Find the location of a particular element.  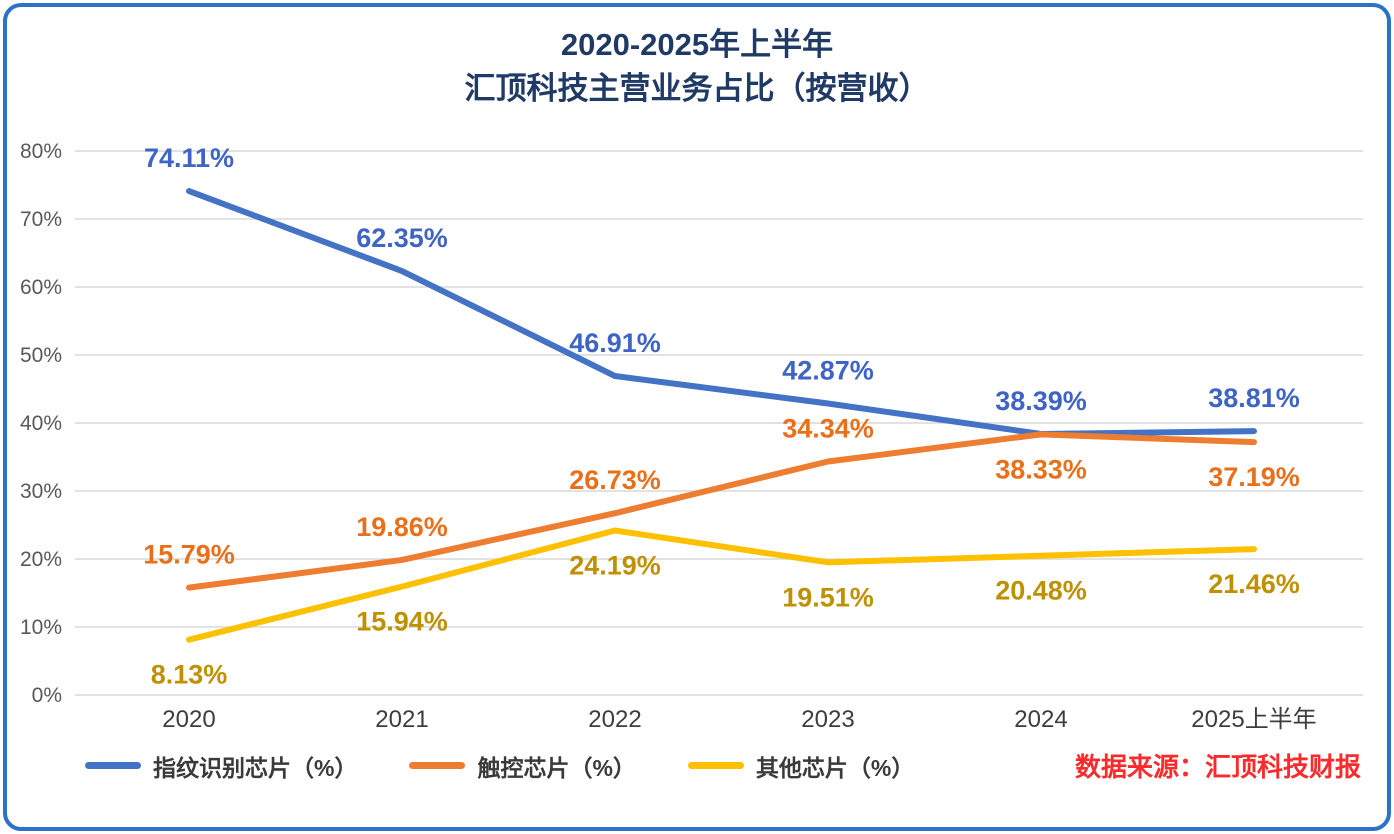

data-label: 24.19% is located at coordinates (615, 566).